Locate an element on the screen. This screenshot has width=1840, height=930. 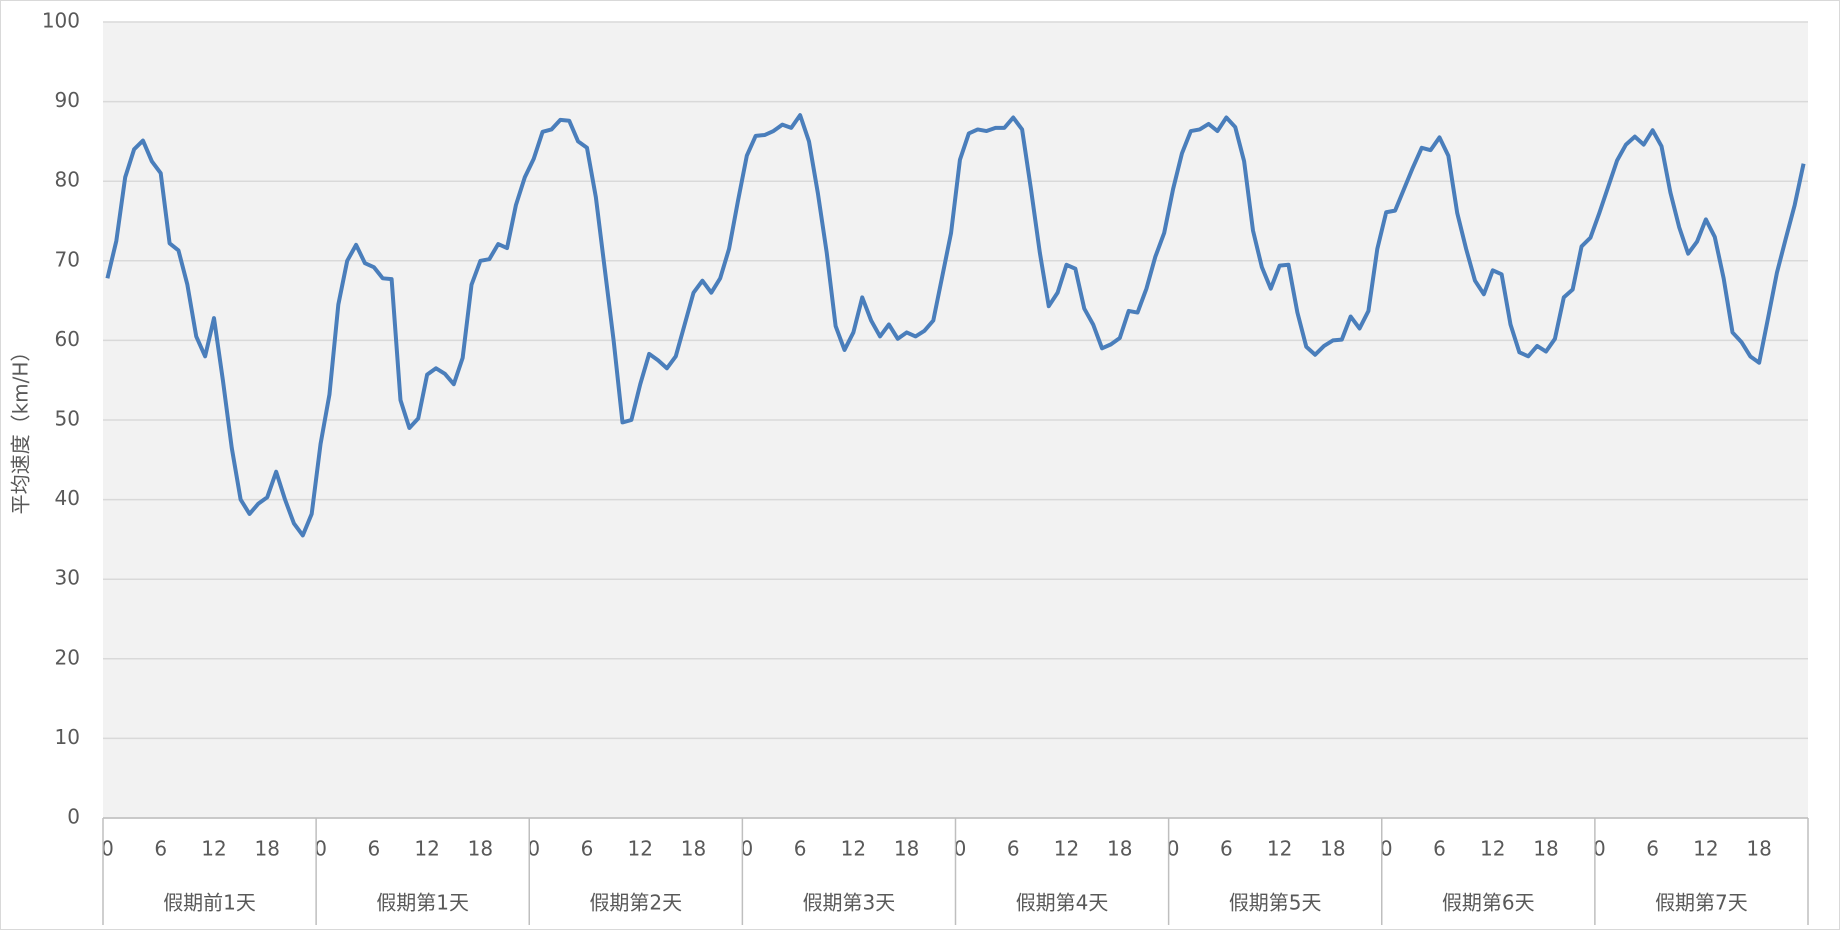
group-label: 假期第5天 is located at coordinates (1275, 903).